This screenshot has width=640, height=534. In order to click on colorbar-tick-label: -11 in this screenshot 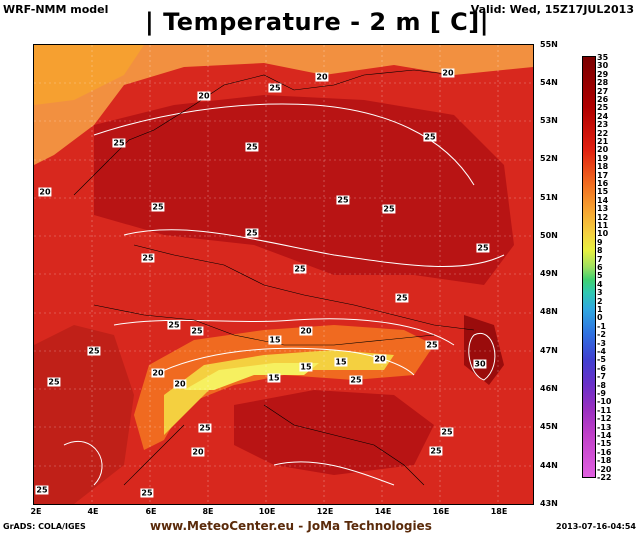, I will do `click(604, 410)`.